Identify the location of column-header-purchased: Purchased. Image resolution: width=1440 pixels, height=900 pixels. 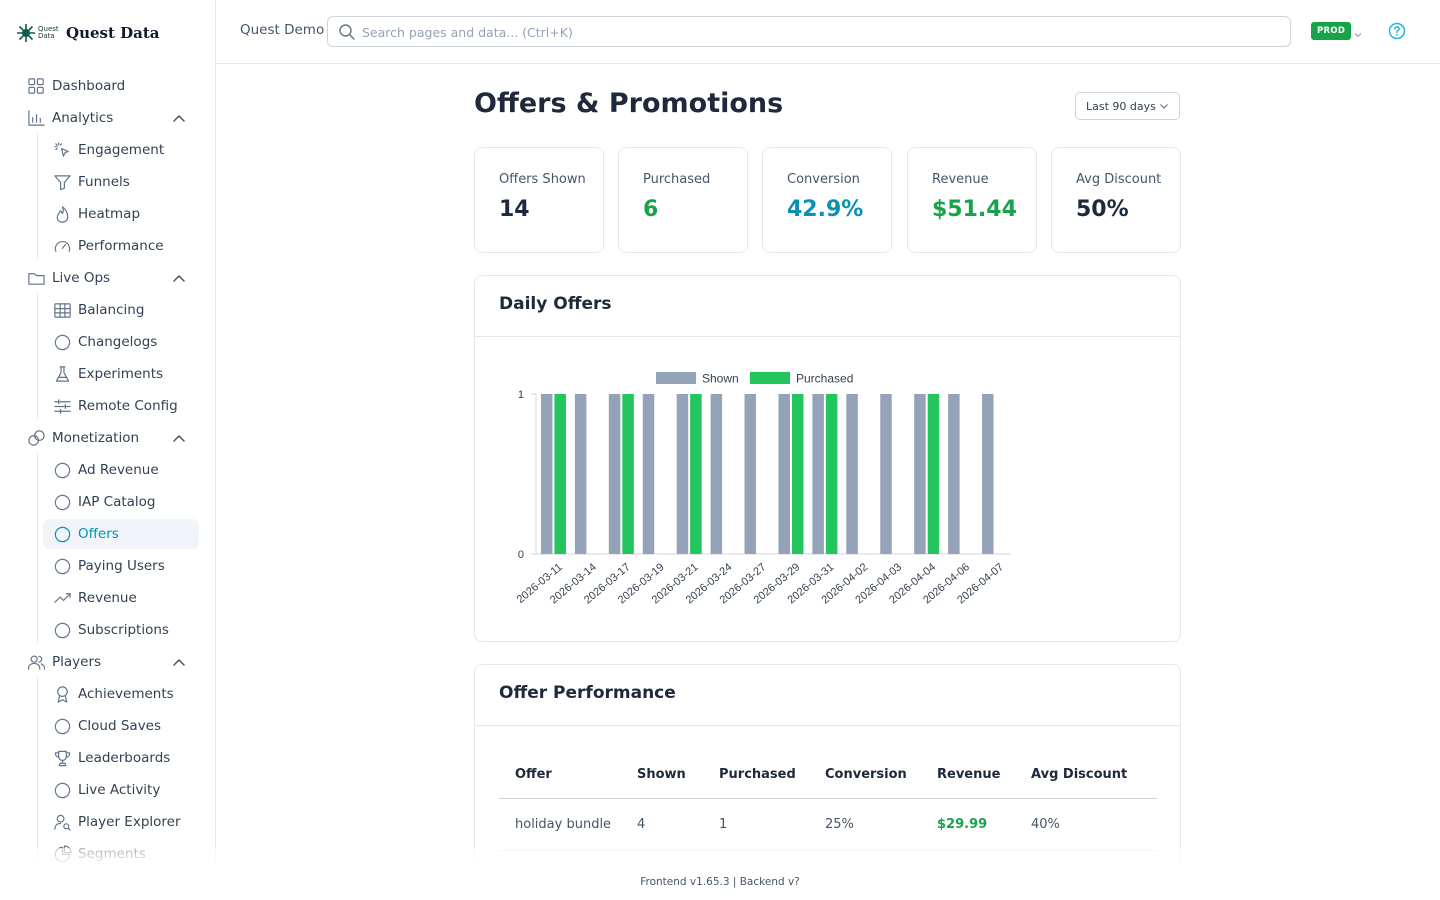
(772, 775).